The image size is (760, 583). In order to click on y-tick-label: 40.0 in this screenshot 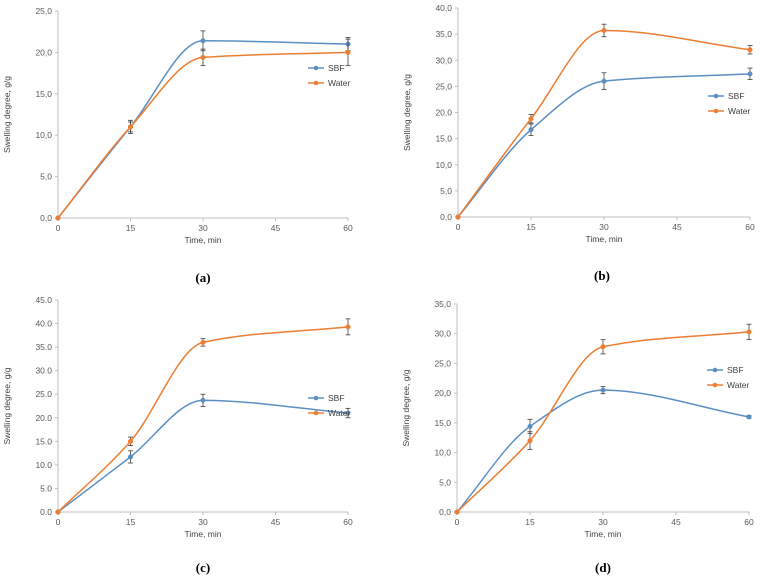, I will do `click(43, 324)`.